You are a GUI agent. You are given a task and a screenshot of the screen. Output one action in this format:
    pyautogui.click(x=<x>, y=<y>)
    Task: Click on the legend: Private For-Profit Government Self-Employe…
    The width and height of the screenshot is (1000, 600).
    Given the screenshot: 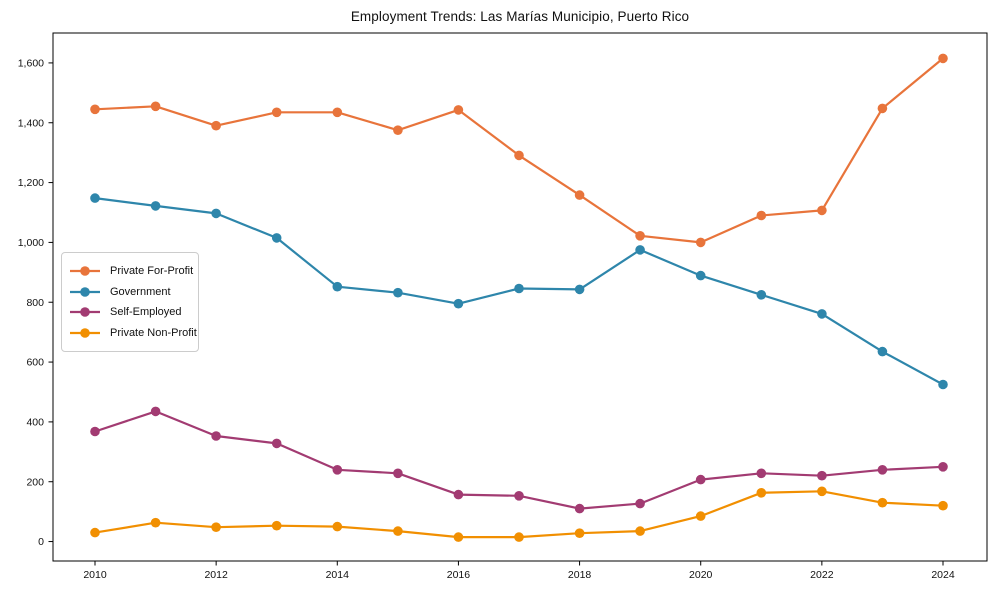 What is the action you would take?
    pyautogui.click(x=130, y=302)
    